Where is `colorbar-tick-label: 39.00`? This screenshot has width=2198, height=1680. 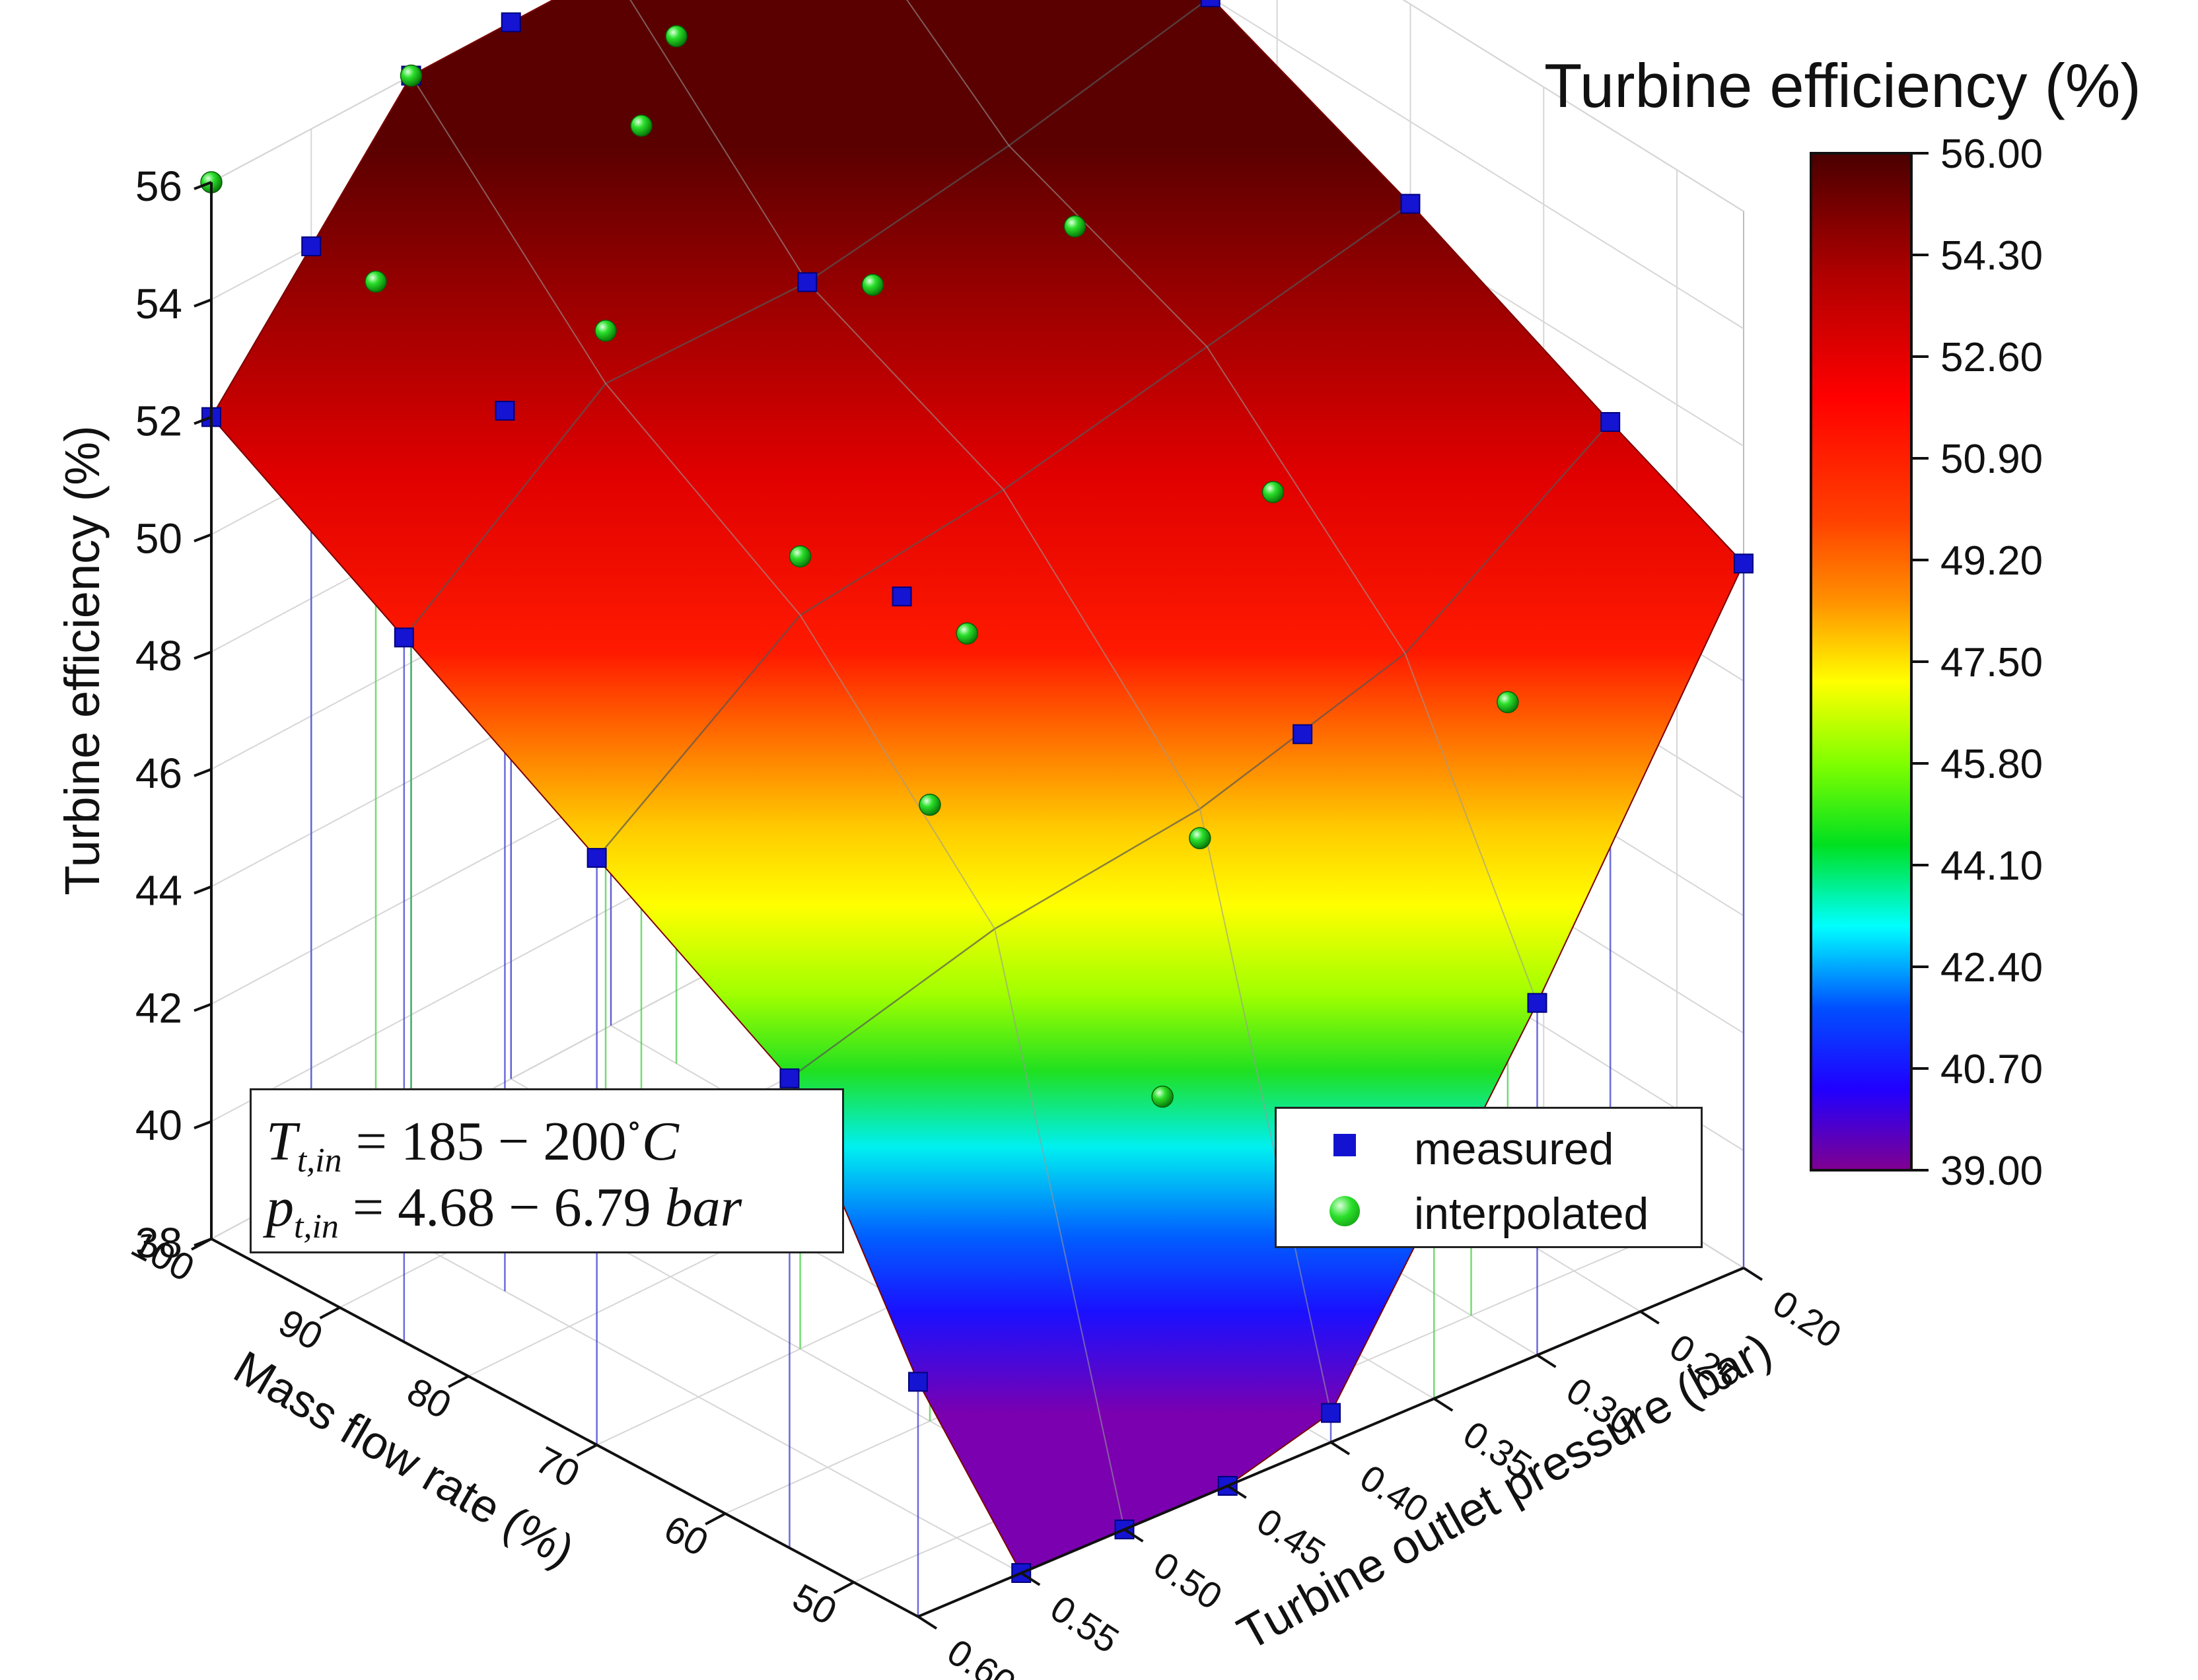
colorbar-tick-label: 39.00 is located at coordinates (1991, 1171).